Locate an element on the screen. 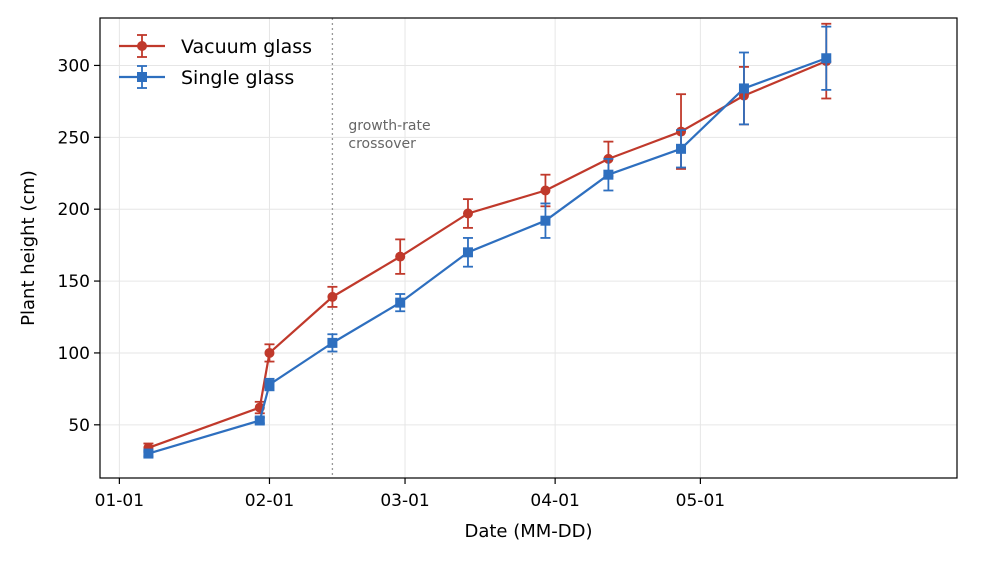  x-tick-label: 02-01 is located at coordinates (269, 501).